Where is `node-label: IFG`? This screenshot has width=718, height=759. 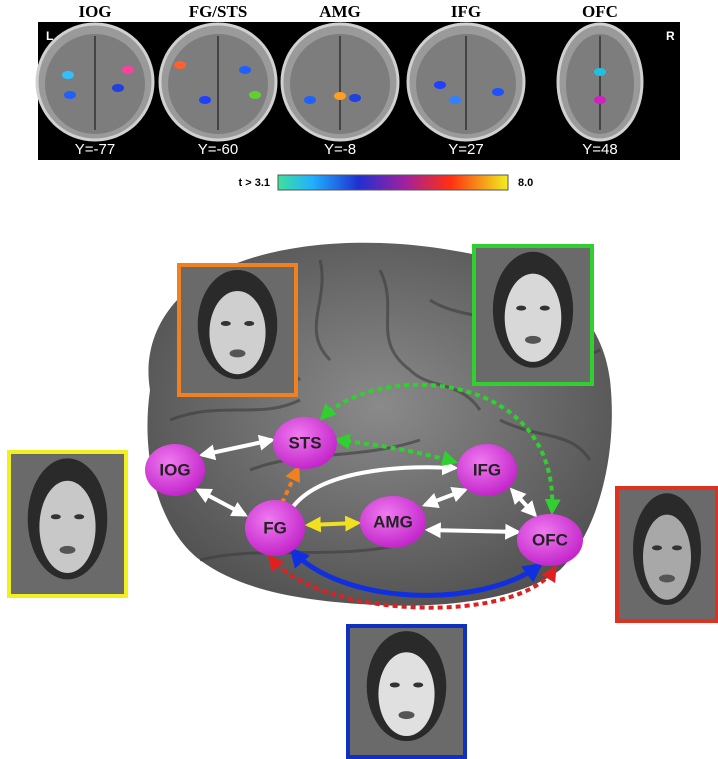
node-label: IFG is located at coordinates (487, 469).